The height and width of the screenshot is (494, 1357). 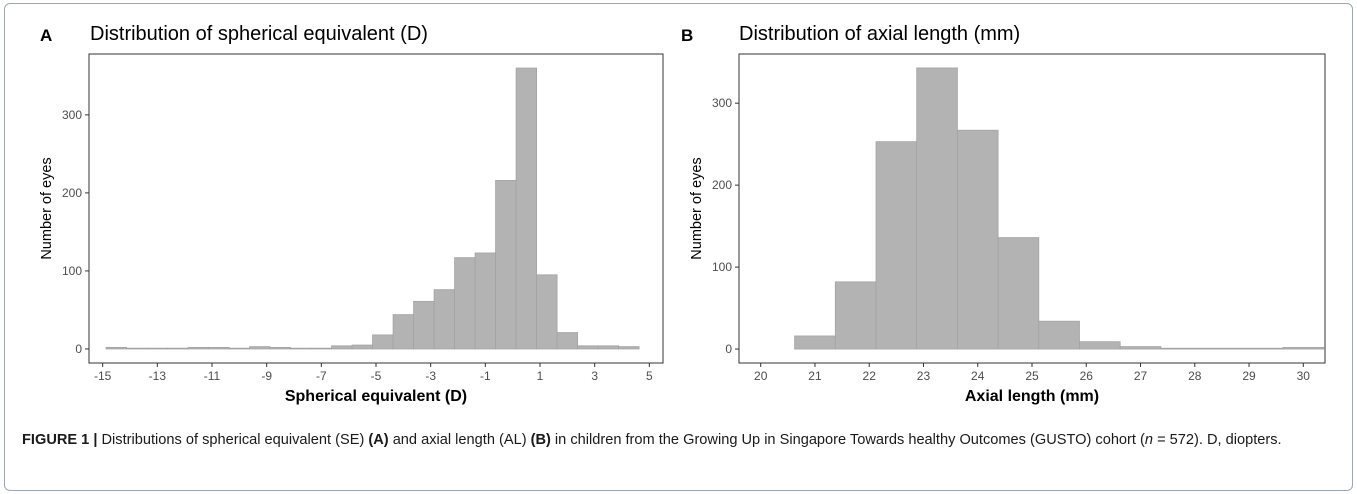 What do you see at coordinates (60, 440) in the screenshot?
I see `caption-label: FIGURE 1 |` at bounding box center [60, 440].